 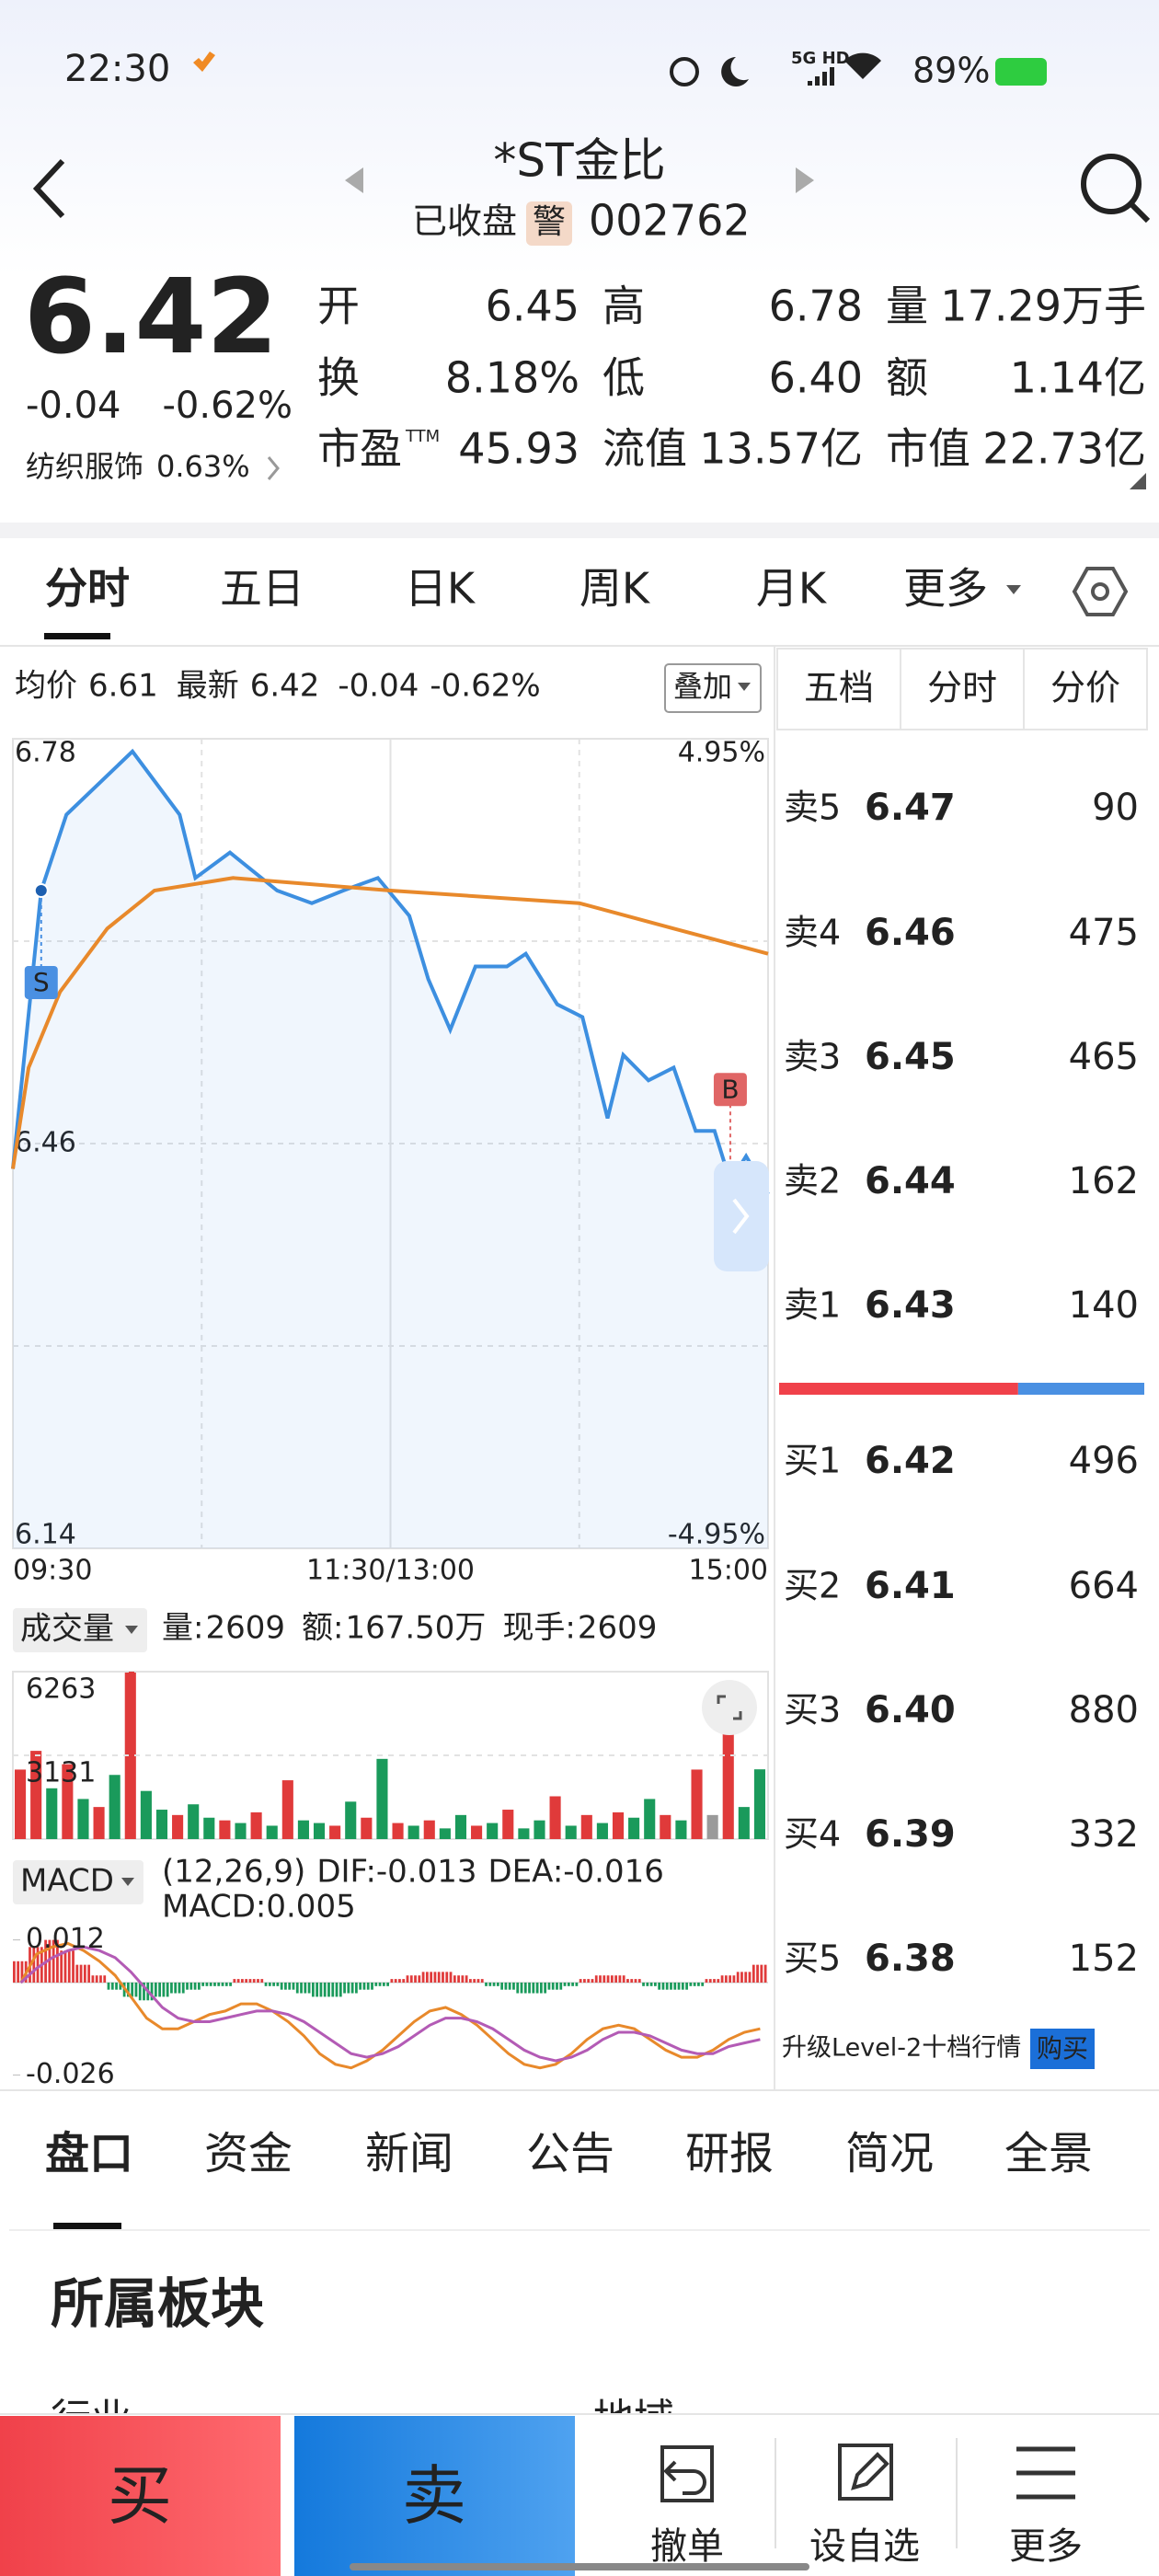 I want to click on detail-tab: 全景, so click(x=1048, y=2153).